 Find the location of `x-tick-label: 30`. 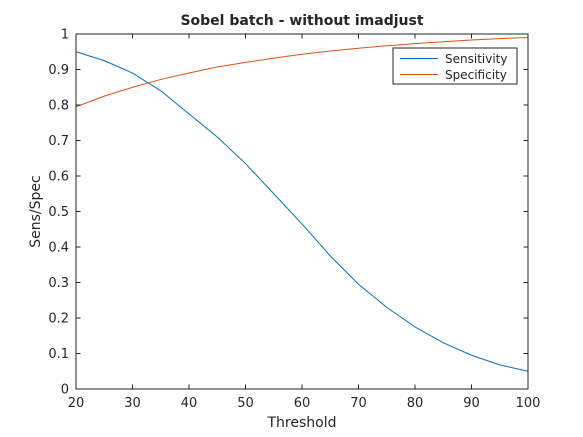

x-tick-label: 30 is located at coordinates (132, 403).